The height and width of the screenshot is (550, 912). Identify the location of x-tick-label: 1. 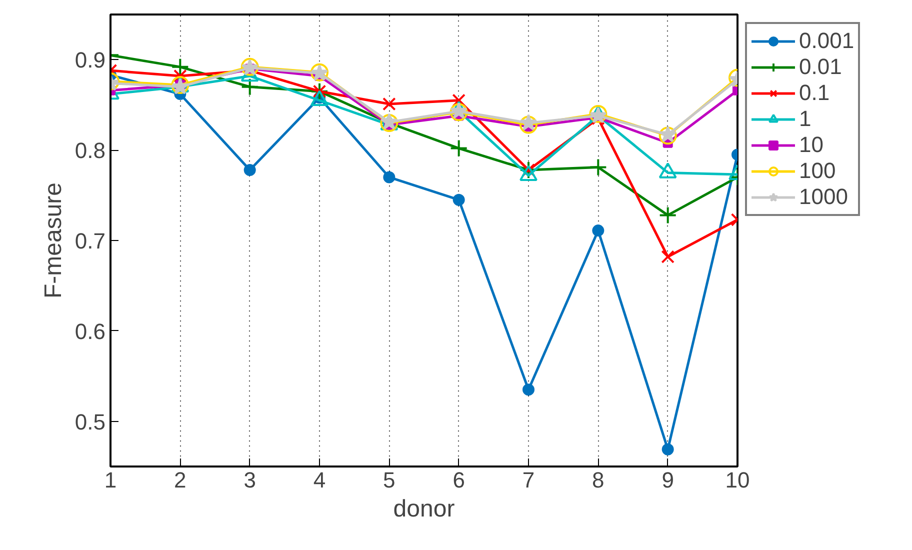
(110, 480).